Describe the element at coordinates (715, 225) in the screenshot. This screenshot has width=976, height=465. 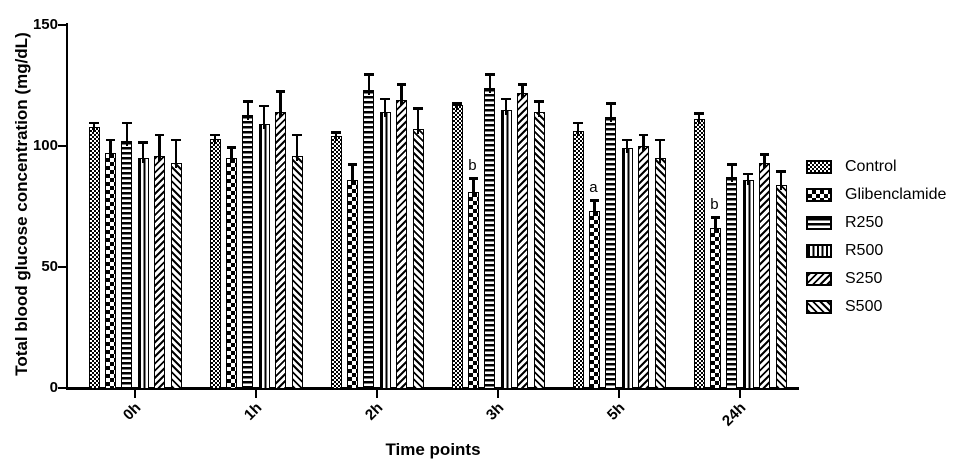
I see `error-bar-glibenclamide-24h` at that location.